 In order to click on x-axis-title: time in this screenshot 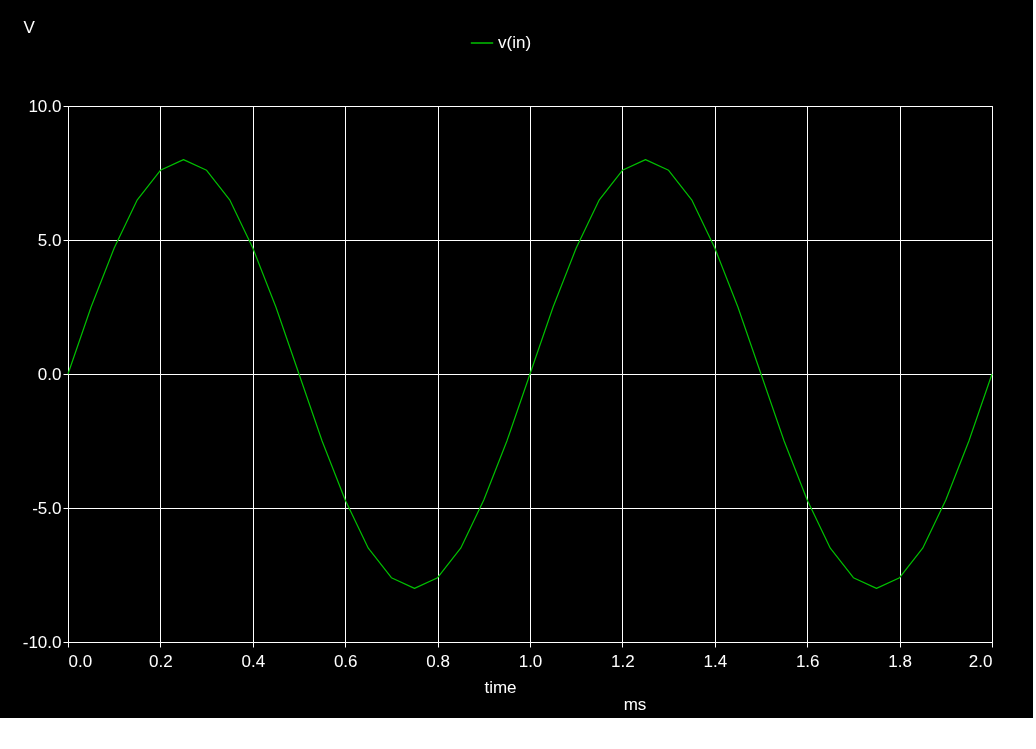, I will do `click(500, 687)`.